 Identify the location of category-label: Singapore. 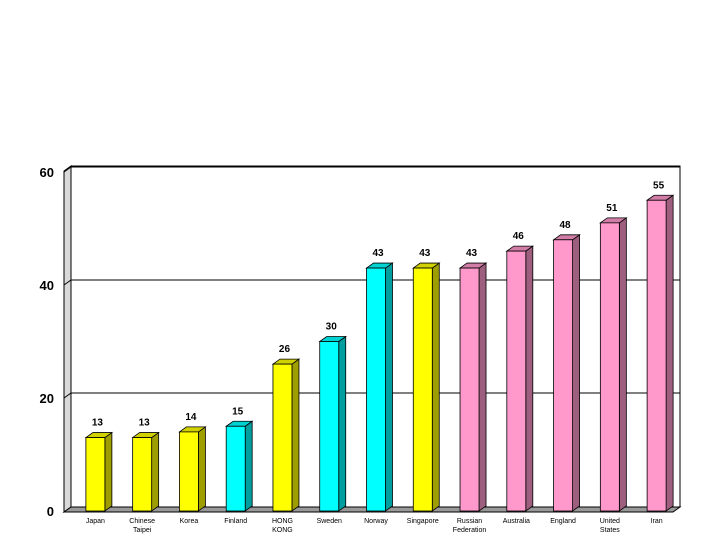
(423, 521).